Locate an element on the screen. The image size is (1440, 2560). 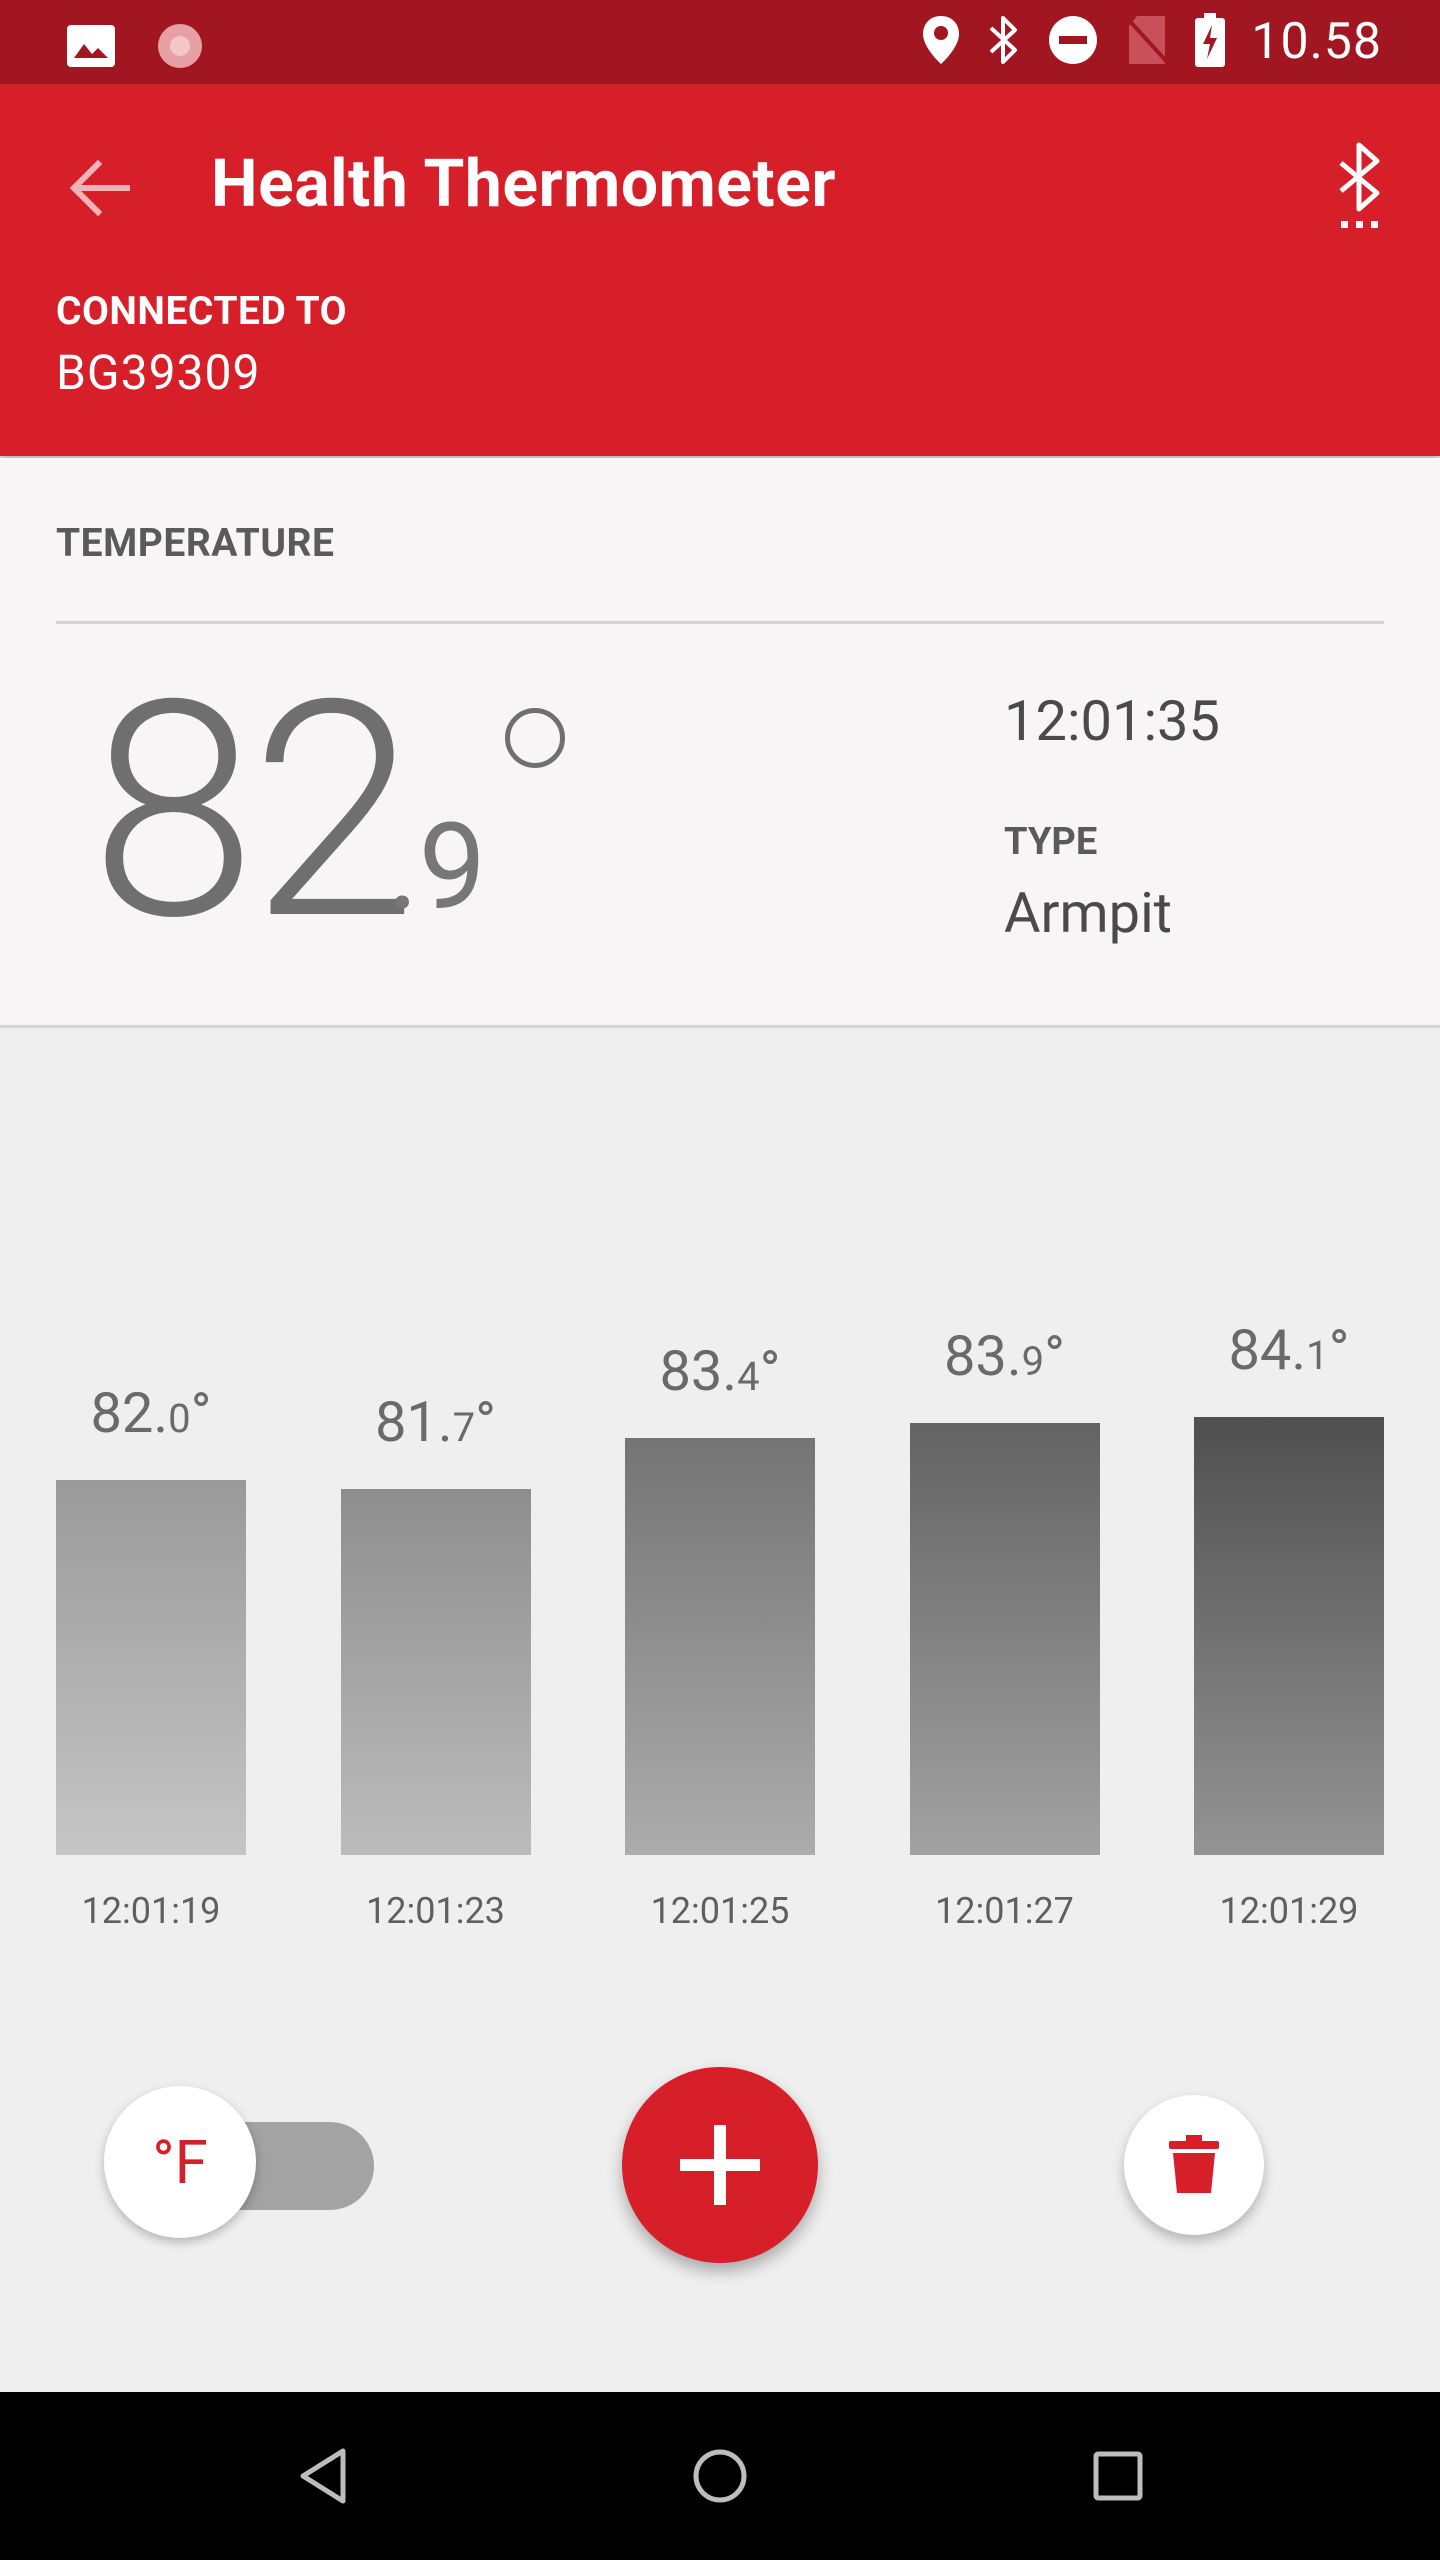
type-label: TYPE is located at coordinates (1051, 842).